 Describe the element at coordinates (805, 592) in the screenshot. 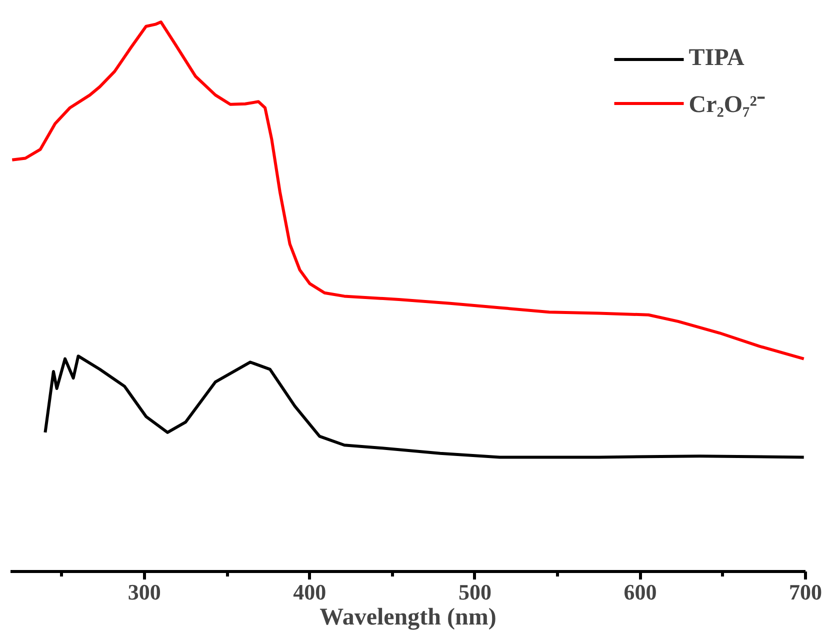

I see `x-tick-label: 700` at that location.